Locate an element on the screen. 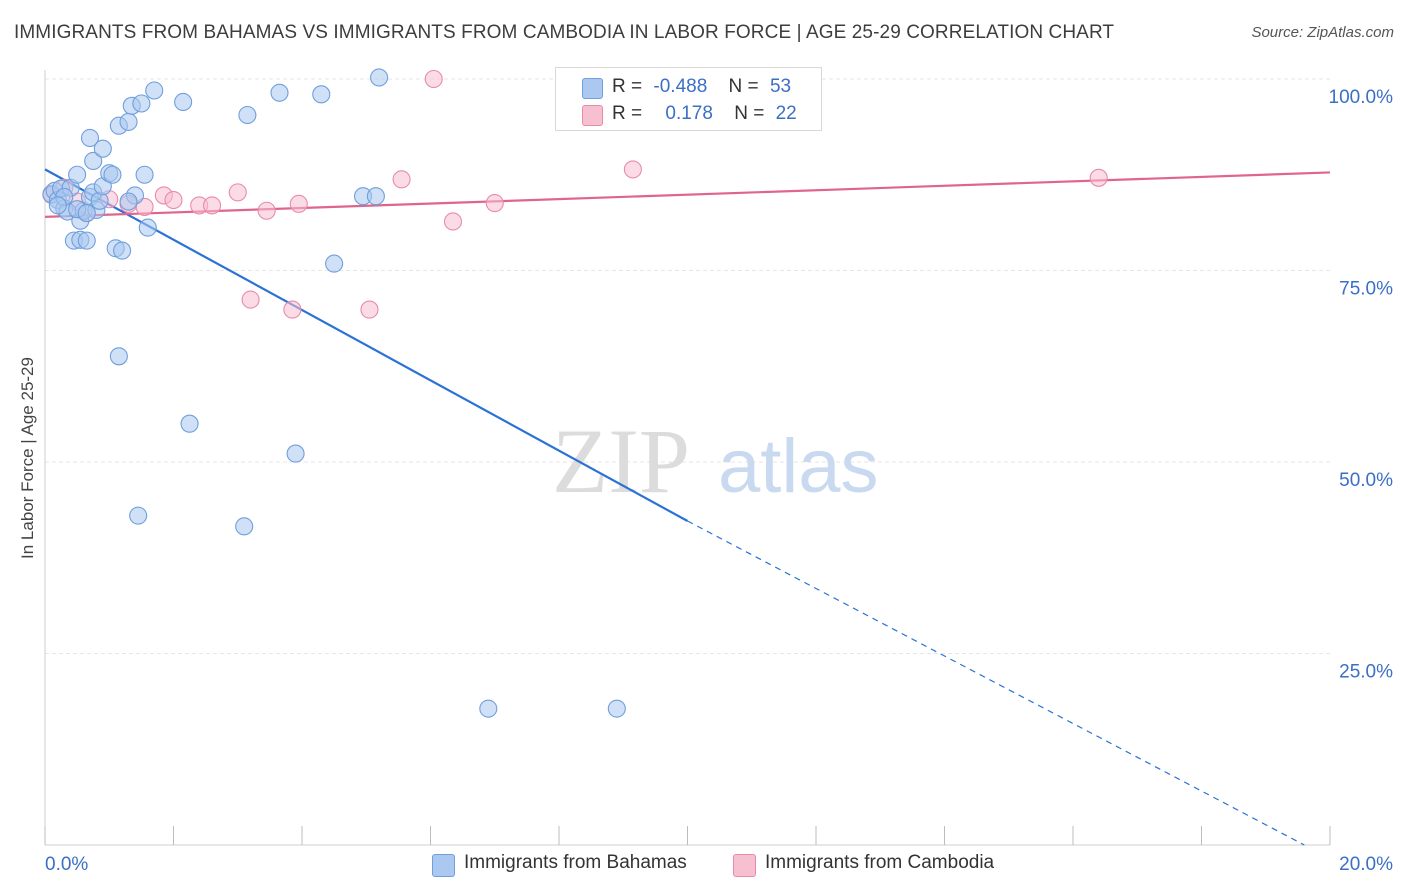 This screenshot has height=892, width=1406. legend-label-bahamas: Immigrants from Bahamas is located at coordinates (575, 862).